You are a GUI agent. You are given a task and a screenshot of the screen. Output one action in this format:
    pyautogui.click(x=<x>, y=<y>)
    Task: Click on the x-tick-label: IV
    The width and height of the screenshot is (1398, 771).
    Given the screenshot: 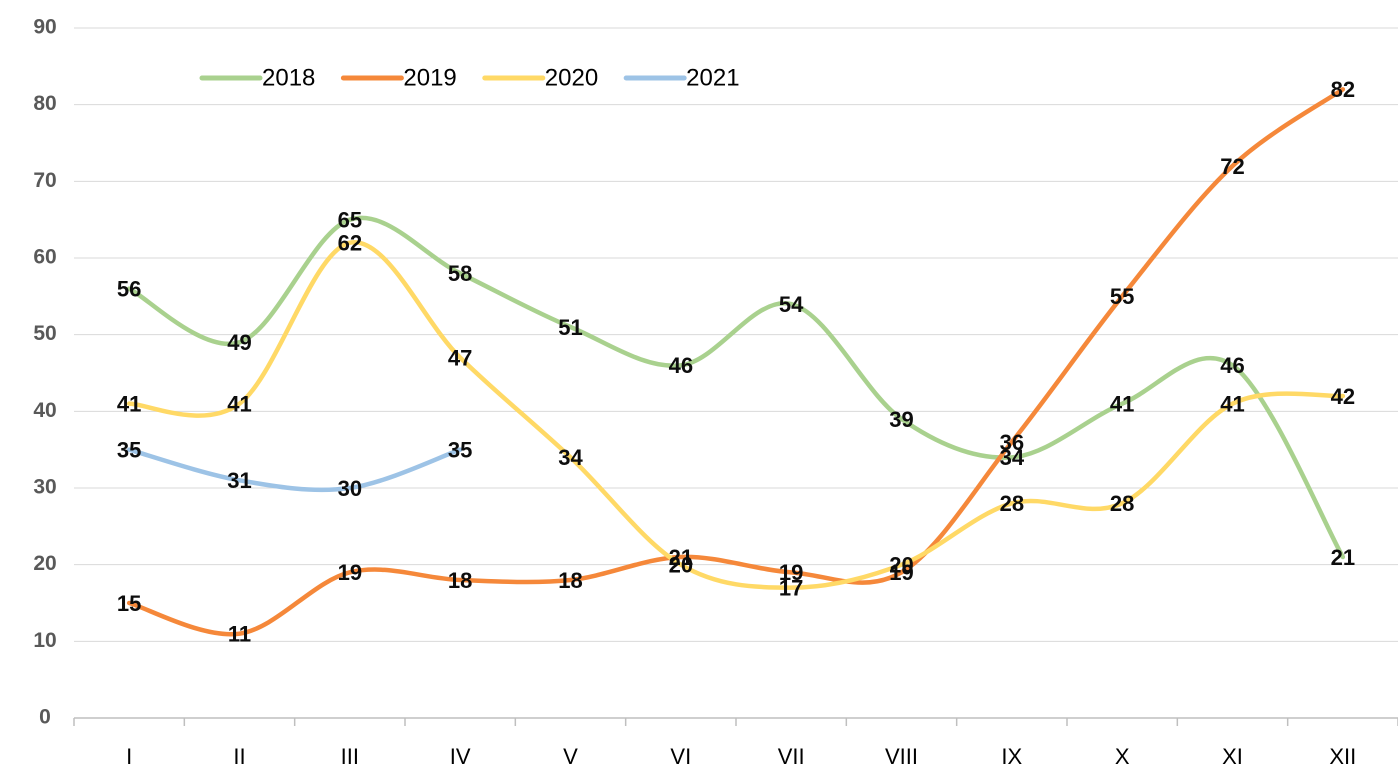 What is the action you would take?
    pyautogui.click(x=460, y=756)
    